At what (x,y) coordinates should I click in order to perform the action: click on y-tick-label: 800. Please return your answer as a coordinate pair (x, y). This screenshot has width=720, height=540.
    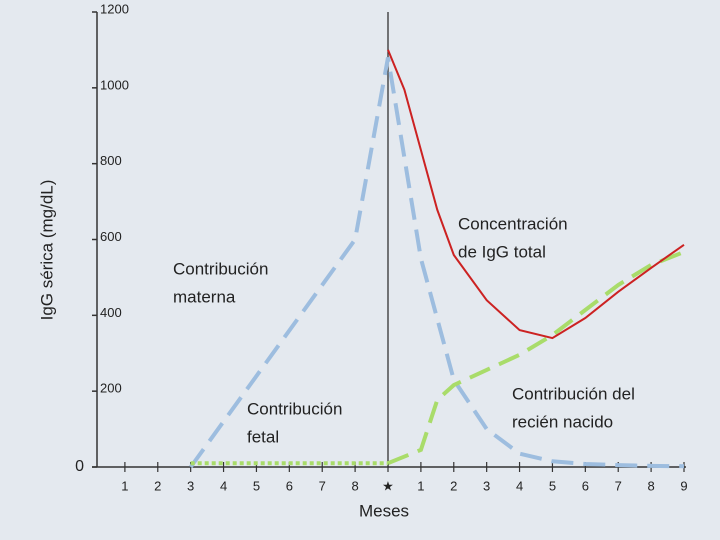
    Looking at the image, I should click on (111, 160).